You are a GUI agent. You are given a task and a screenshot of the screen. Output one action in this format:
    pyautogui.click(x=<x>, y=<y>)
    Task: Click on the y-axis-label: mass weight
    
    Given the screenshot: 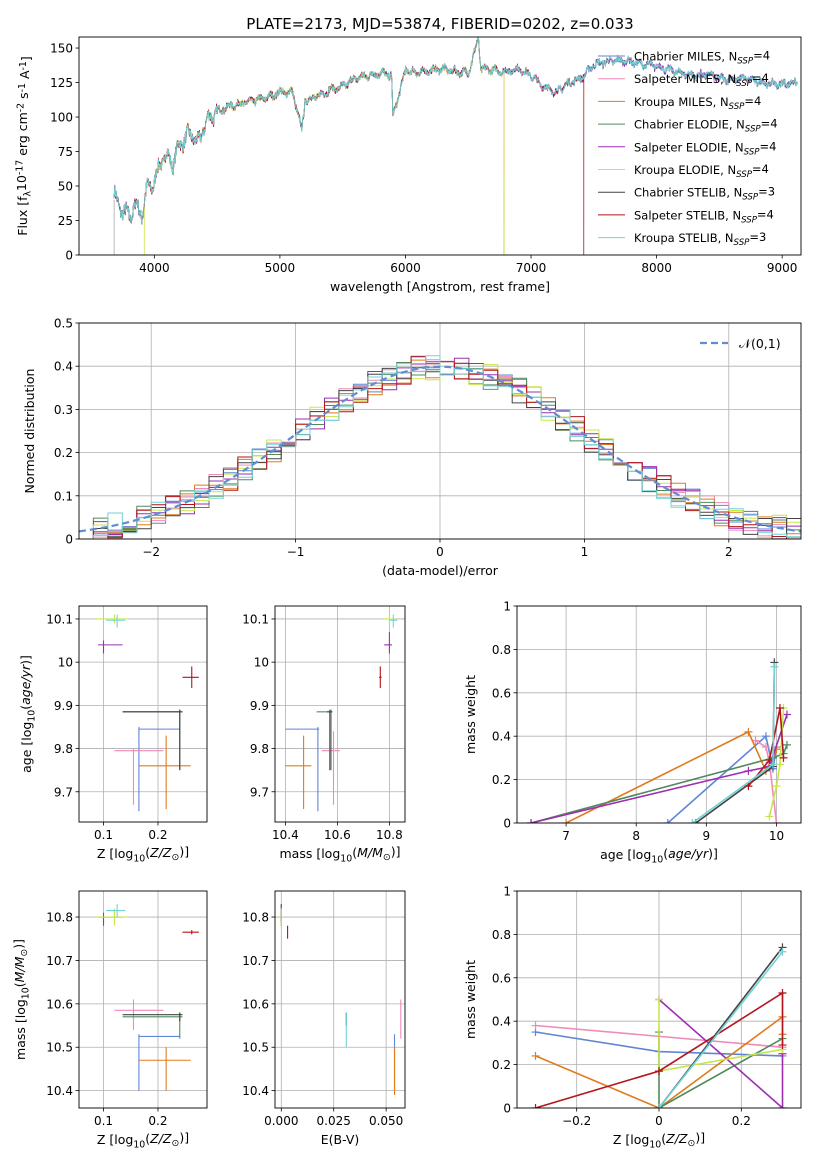 What is the action you would take?
    pyautogui.click(x=470, y=714)
    